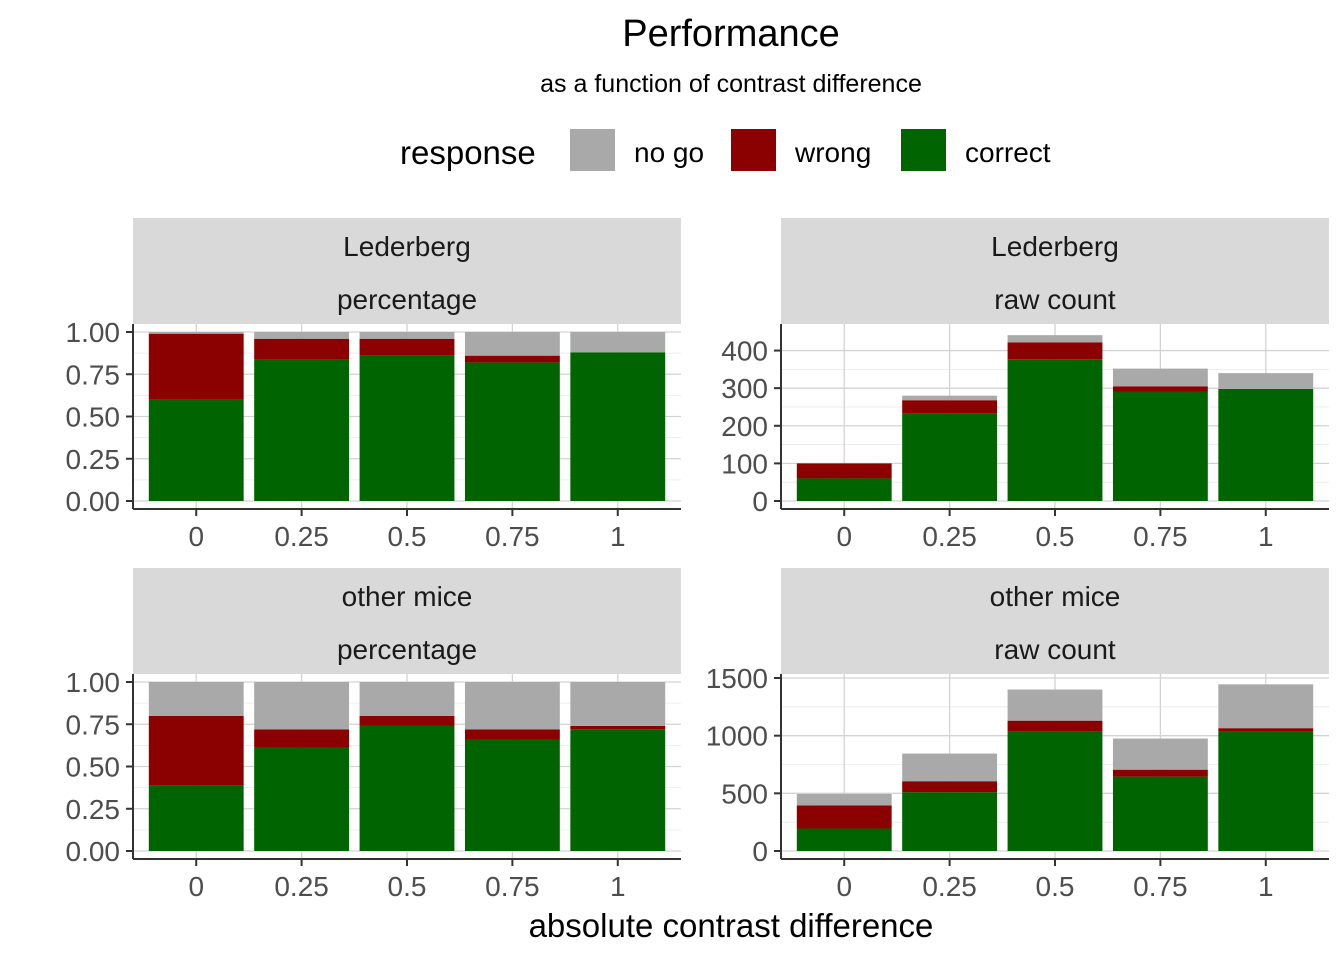  Describe the element at coordinates (744, 426) in the screenshot. I see `y-tick-label: 200` at that location.